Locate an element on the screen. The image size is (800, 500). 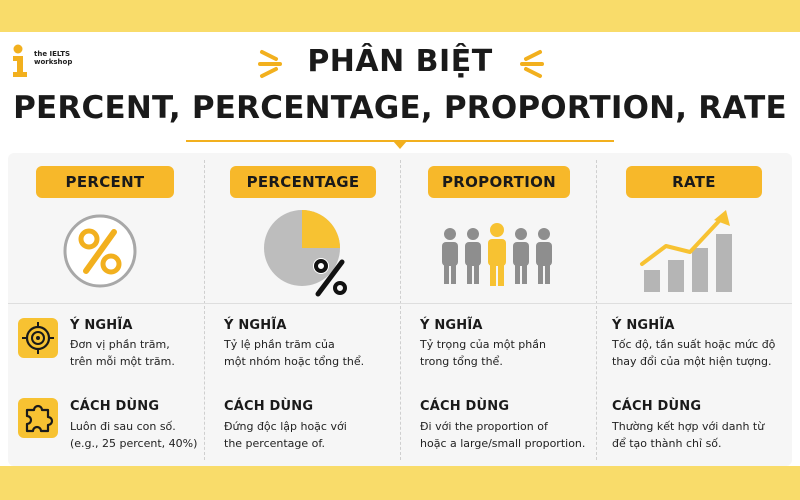
text-line: trên mỗi một trăm. is located at coordinates (122, 361).